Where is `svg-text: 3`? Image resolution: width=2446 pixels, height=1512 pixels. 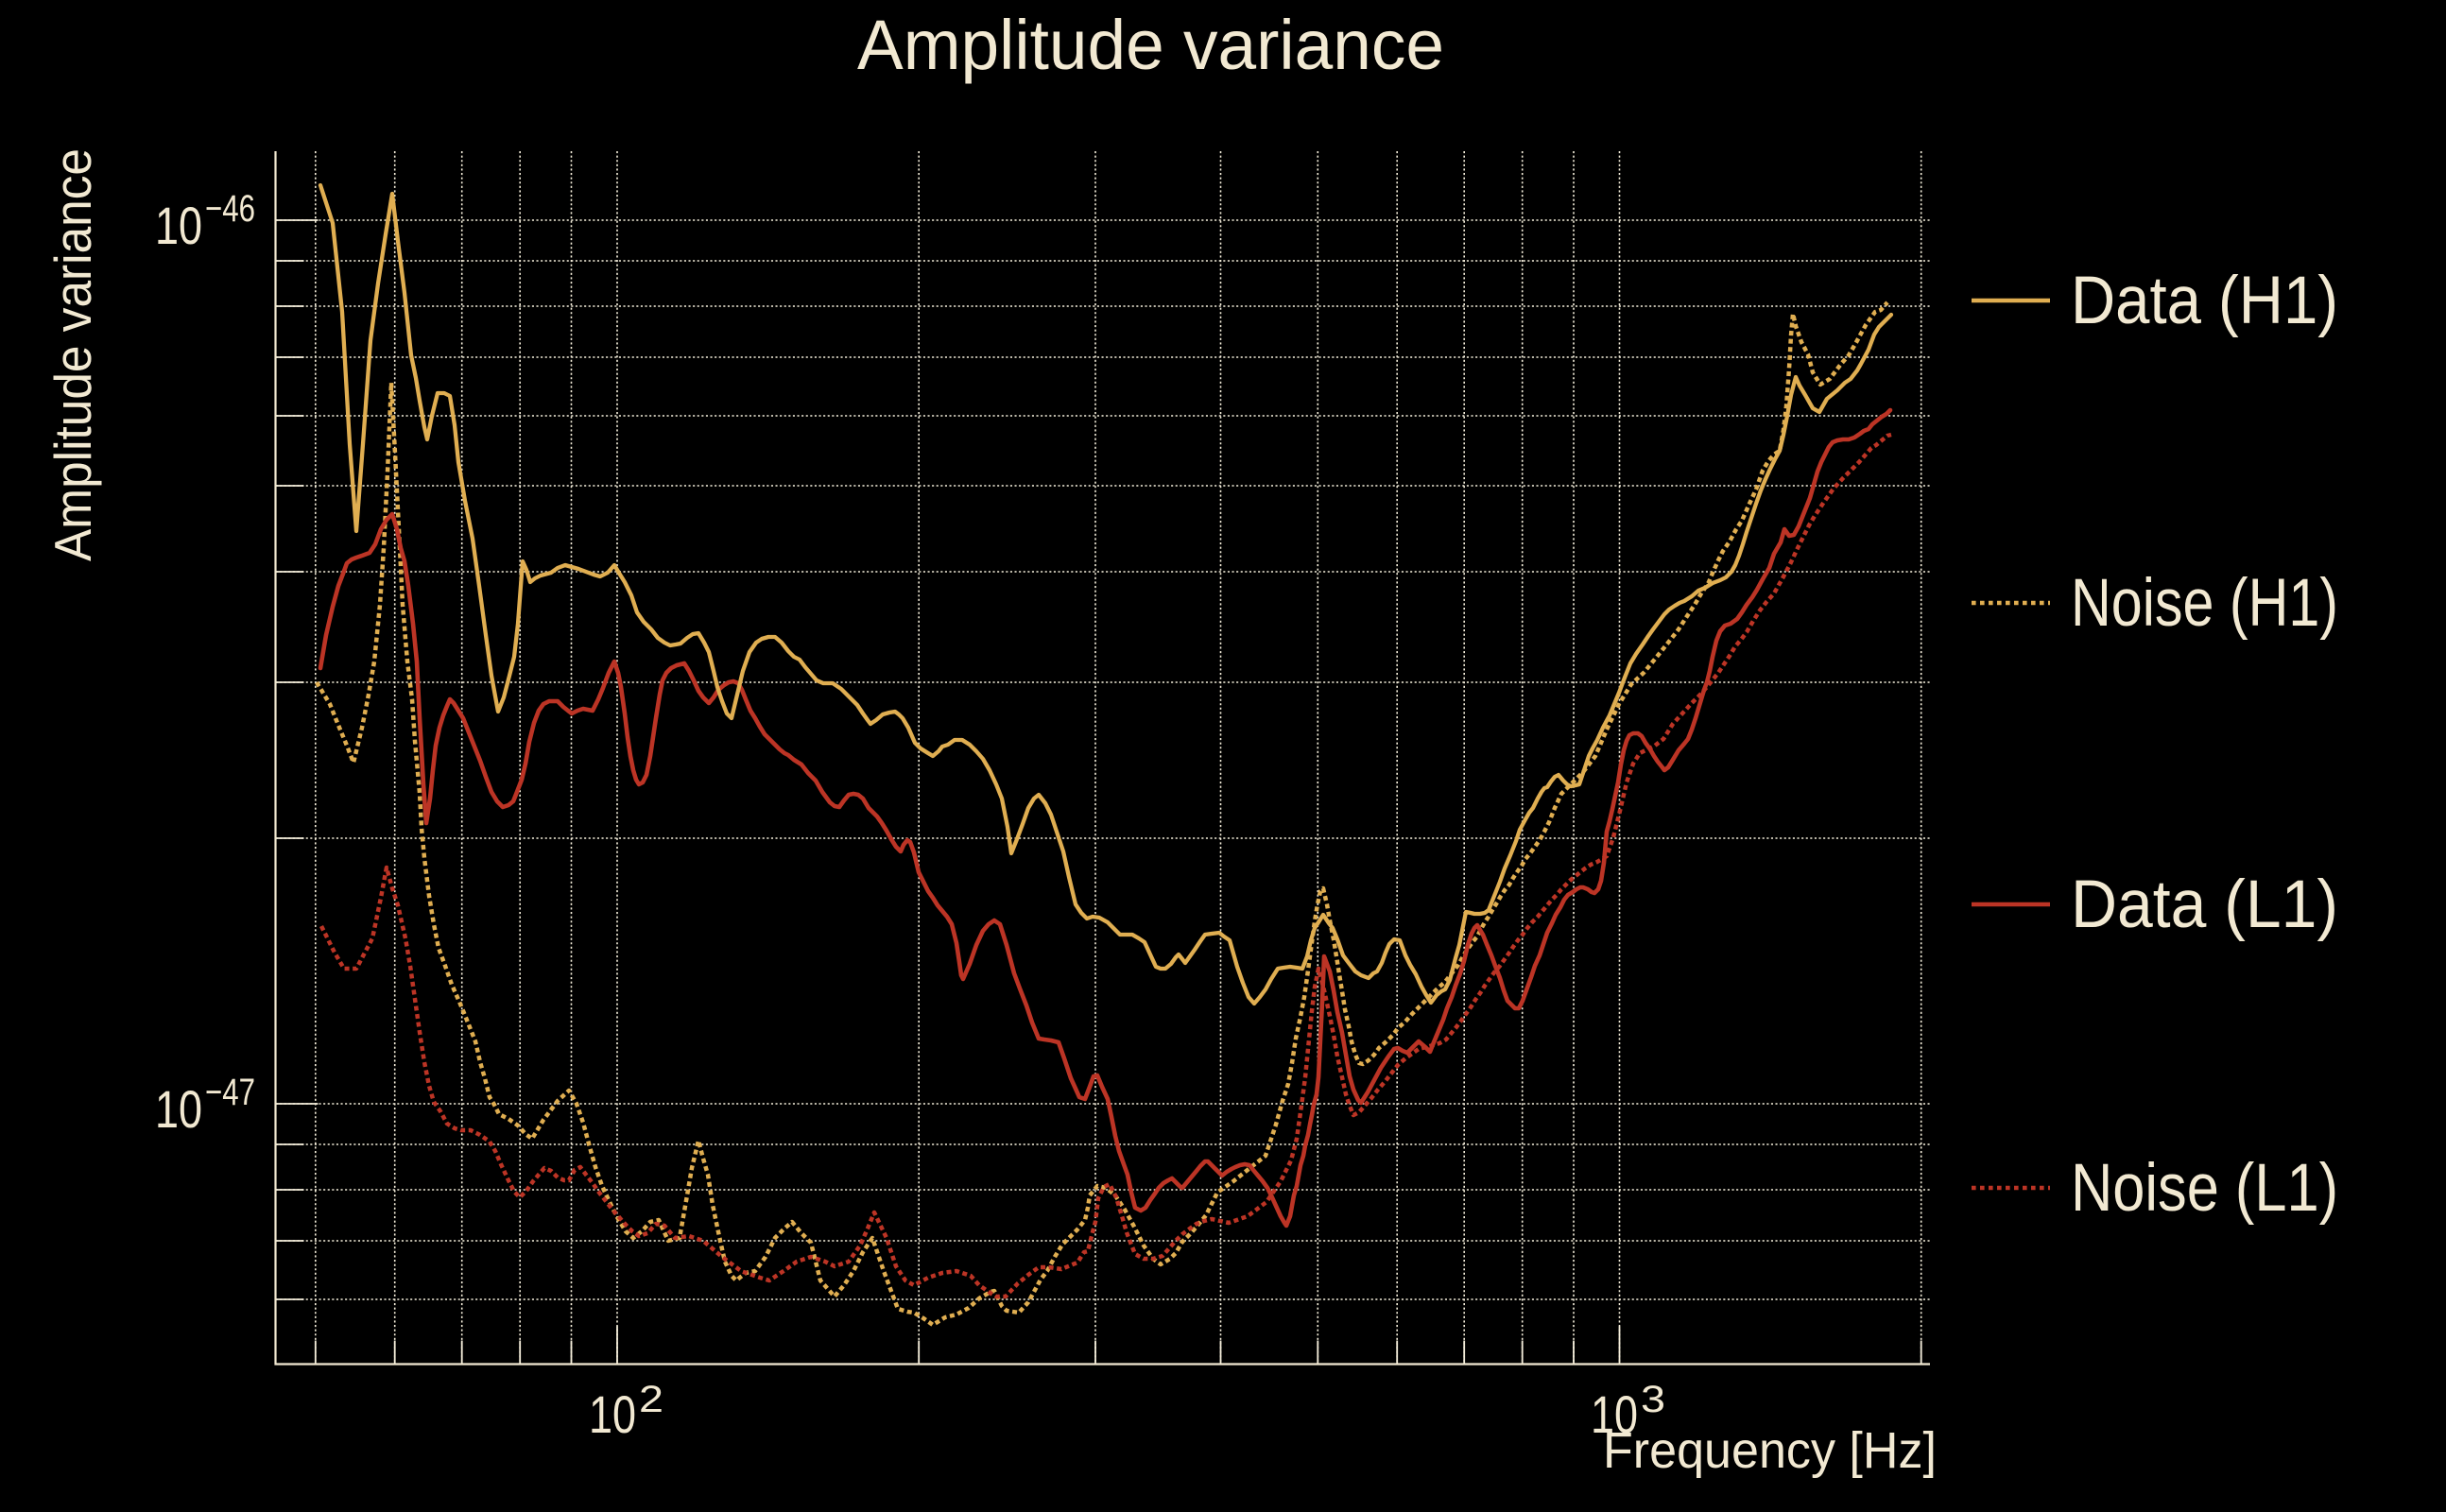 svg-text: 3 is located at coordinates (1653, 1399).